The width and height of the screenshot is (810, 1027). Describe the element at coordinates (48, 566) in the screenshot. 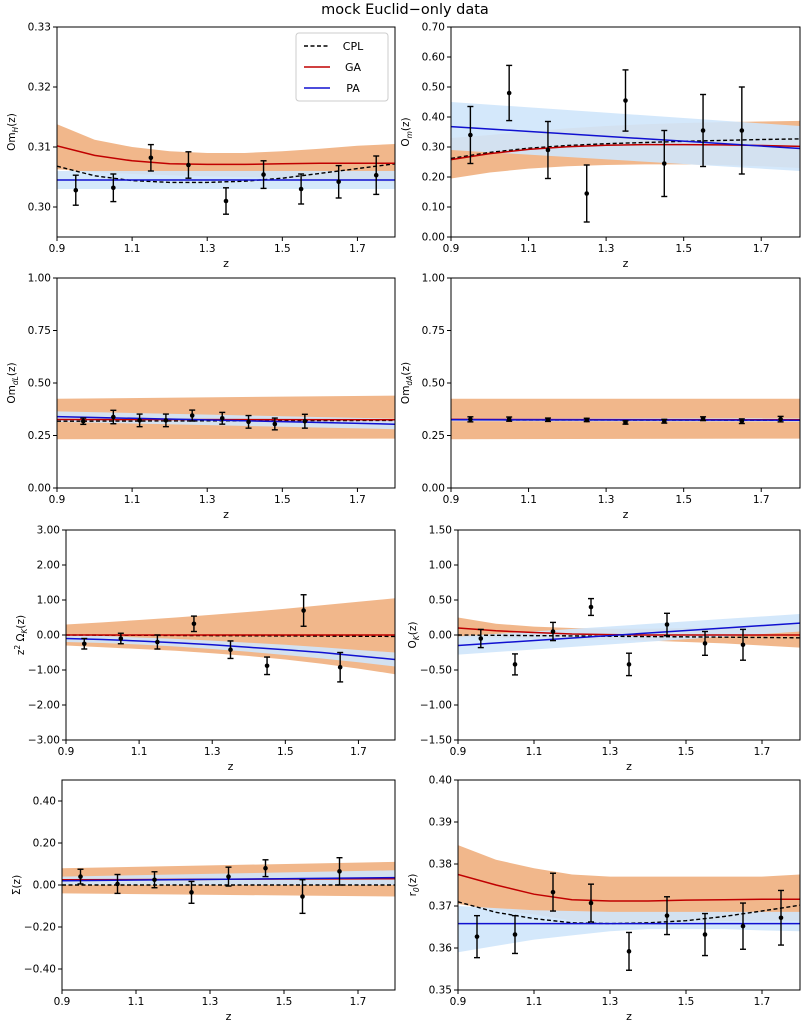

I see `y-tick-label: 2.00` at that location.